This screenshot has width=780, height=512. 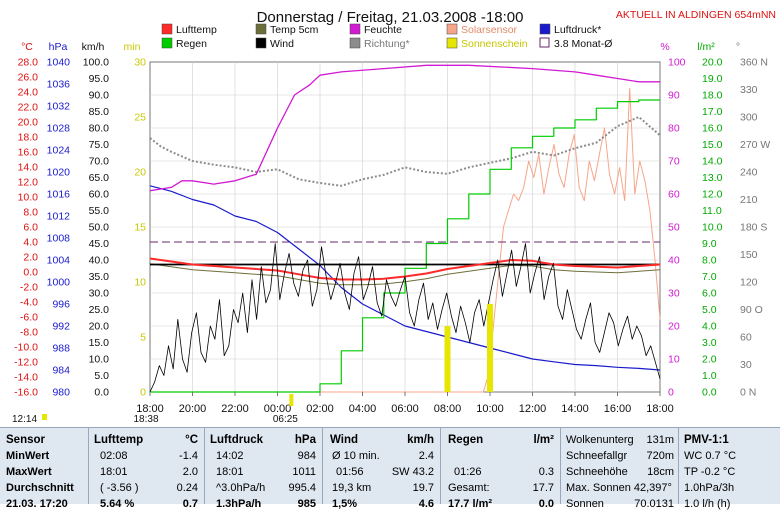 What do you see at coordinates (677, 63) in the screenshot?
I see `humidity-tick-label: 100` at bounding box center [677, 63].